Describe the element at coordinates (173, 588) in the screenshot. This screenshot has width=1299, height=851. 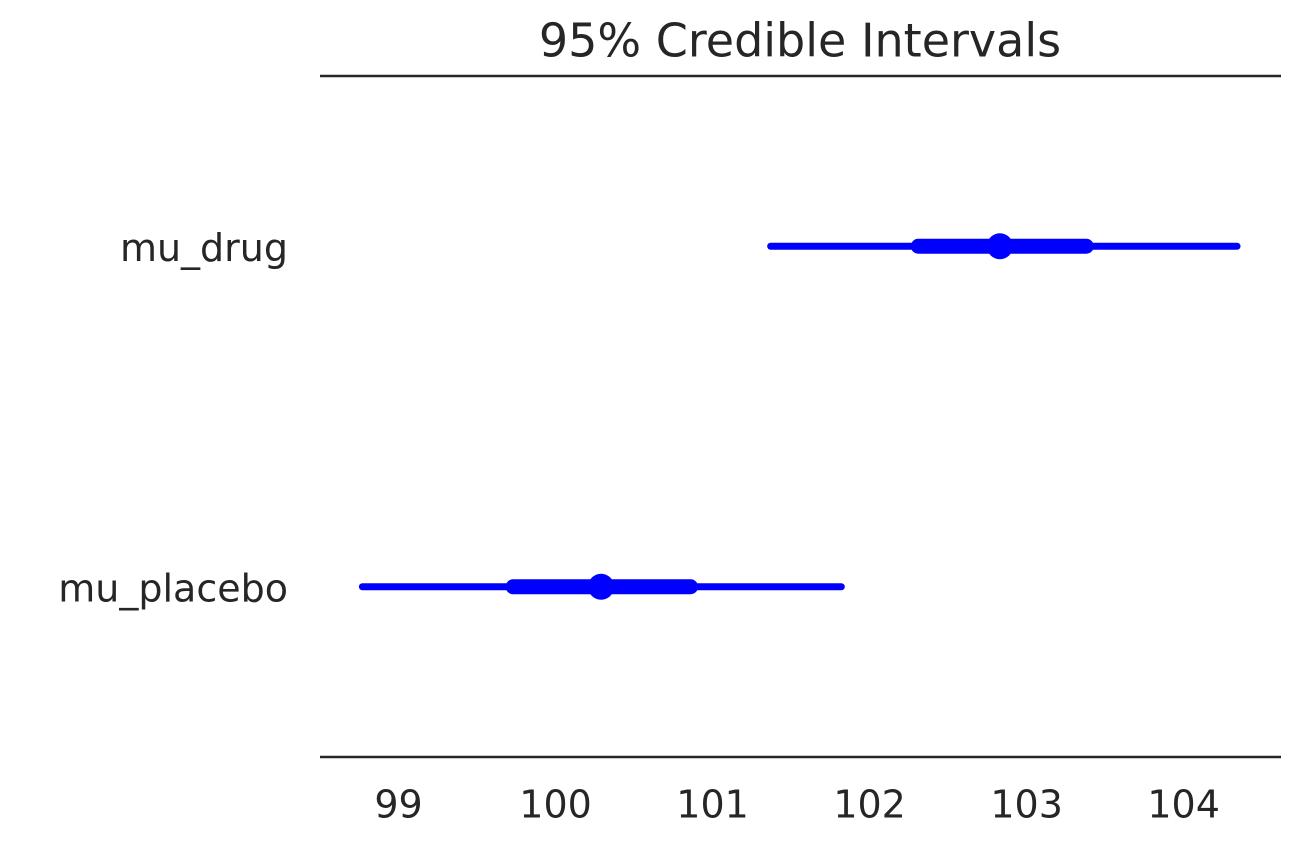
I see `y-tick-label: mu_placebo` at that location.